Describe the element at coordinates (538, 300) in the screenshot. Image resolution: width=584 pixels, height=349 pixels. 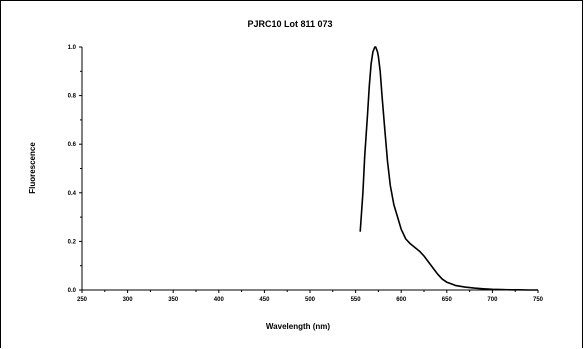
I see `x-tick-label: 750` at that location.